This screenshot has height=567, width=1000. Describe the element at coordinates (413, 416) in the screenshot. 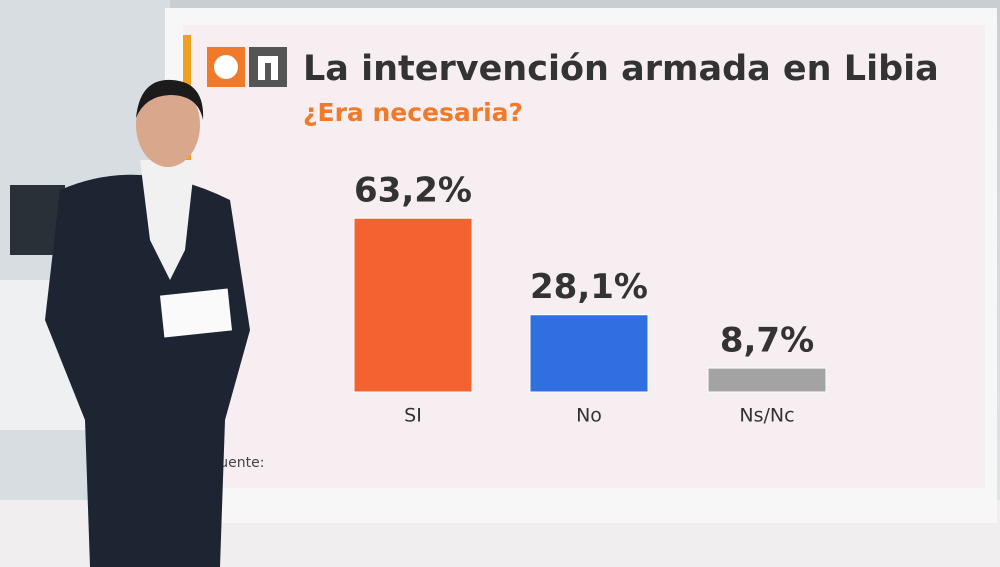

I see `category-label: SI` at that location.